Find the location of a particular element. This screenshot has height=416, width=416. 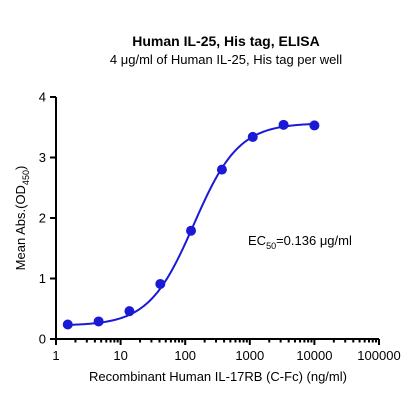

y-tick-label-4: 4 is located at coordinates (42, 97).